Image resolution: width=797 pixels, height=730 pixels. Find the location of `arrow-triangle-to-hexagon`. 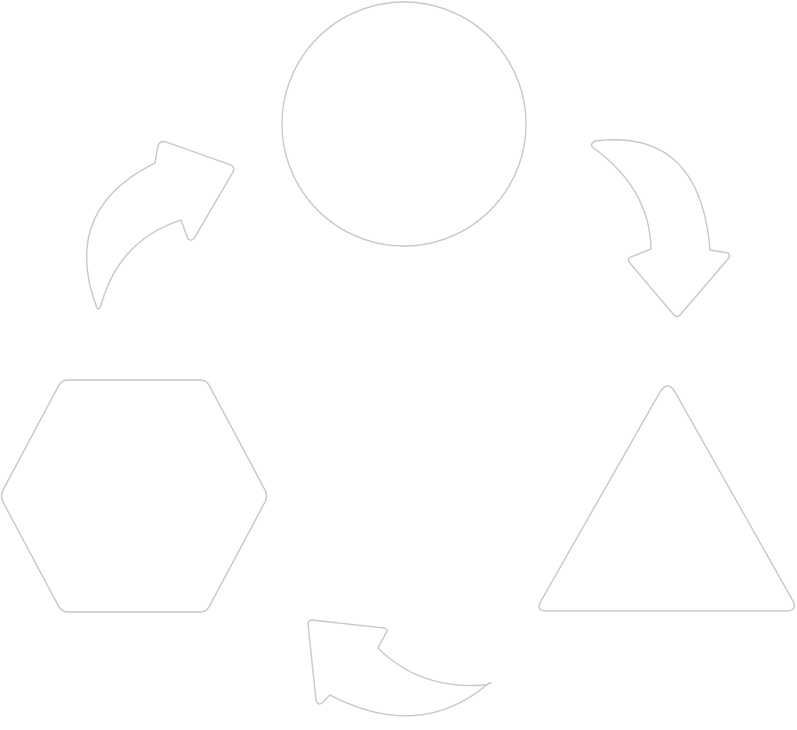

arrow-triangle-to-hexagon is located at coordinates (399, 668).